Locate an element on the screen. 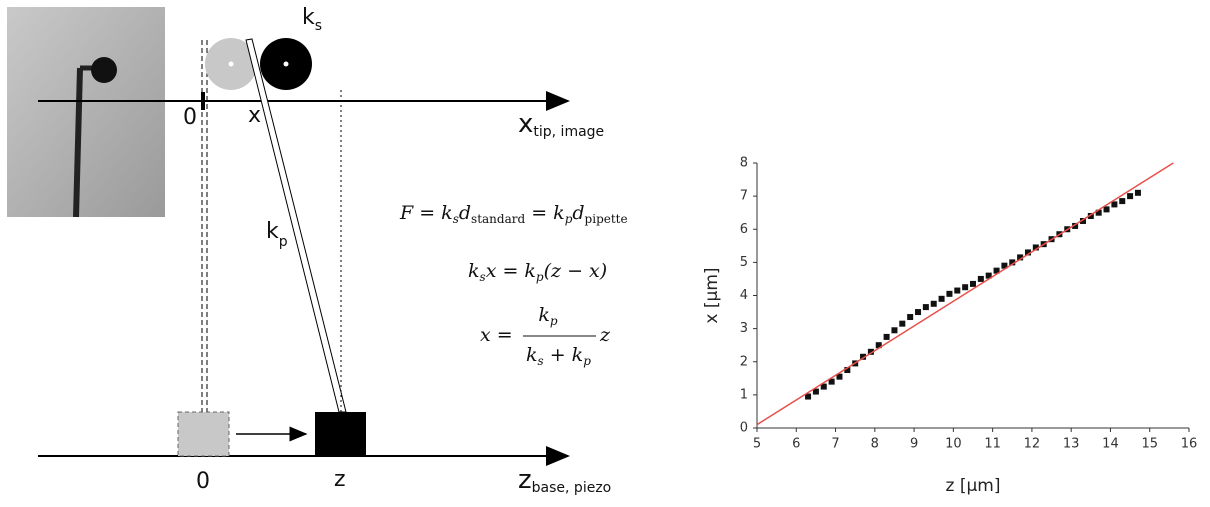 The width and height of the screenshot is (1210, 507). label: xtip, image is located at coordinates (561, 125).